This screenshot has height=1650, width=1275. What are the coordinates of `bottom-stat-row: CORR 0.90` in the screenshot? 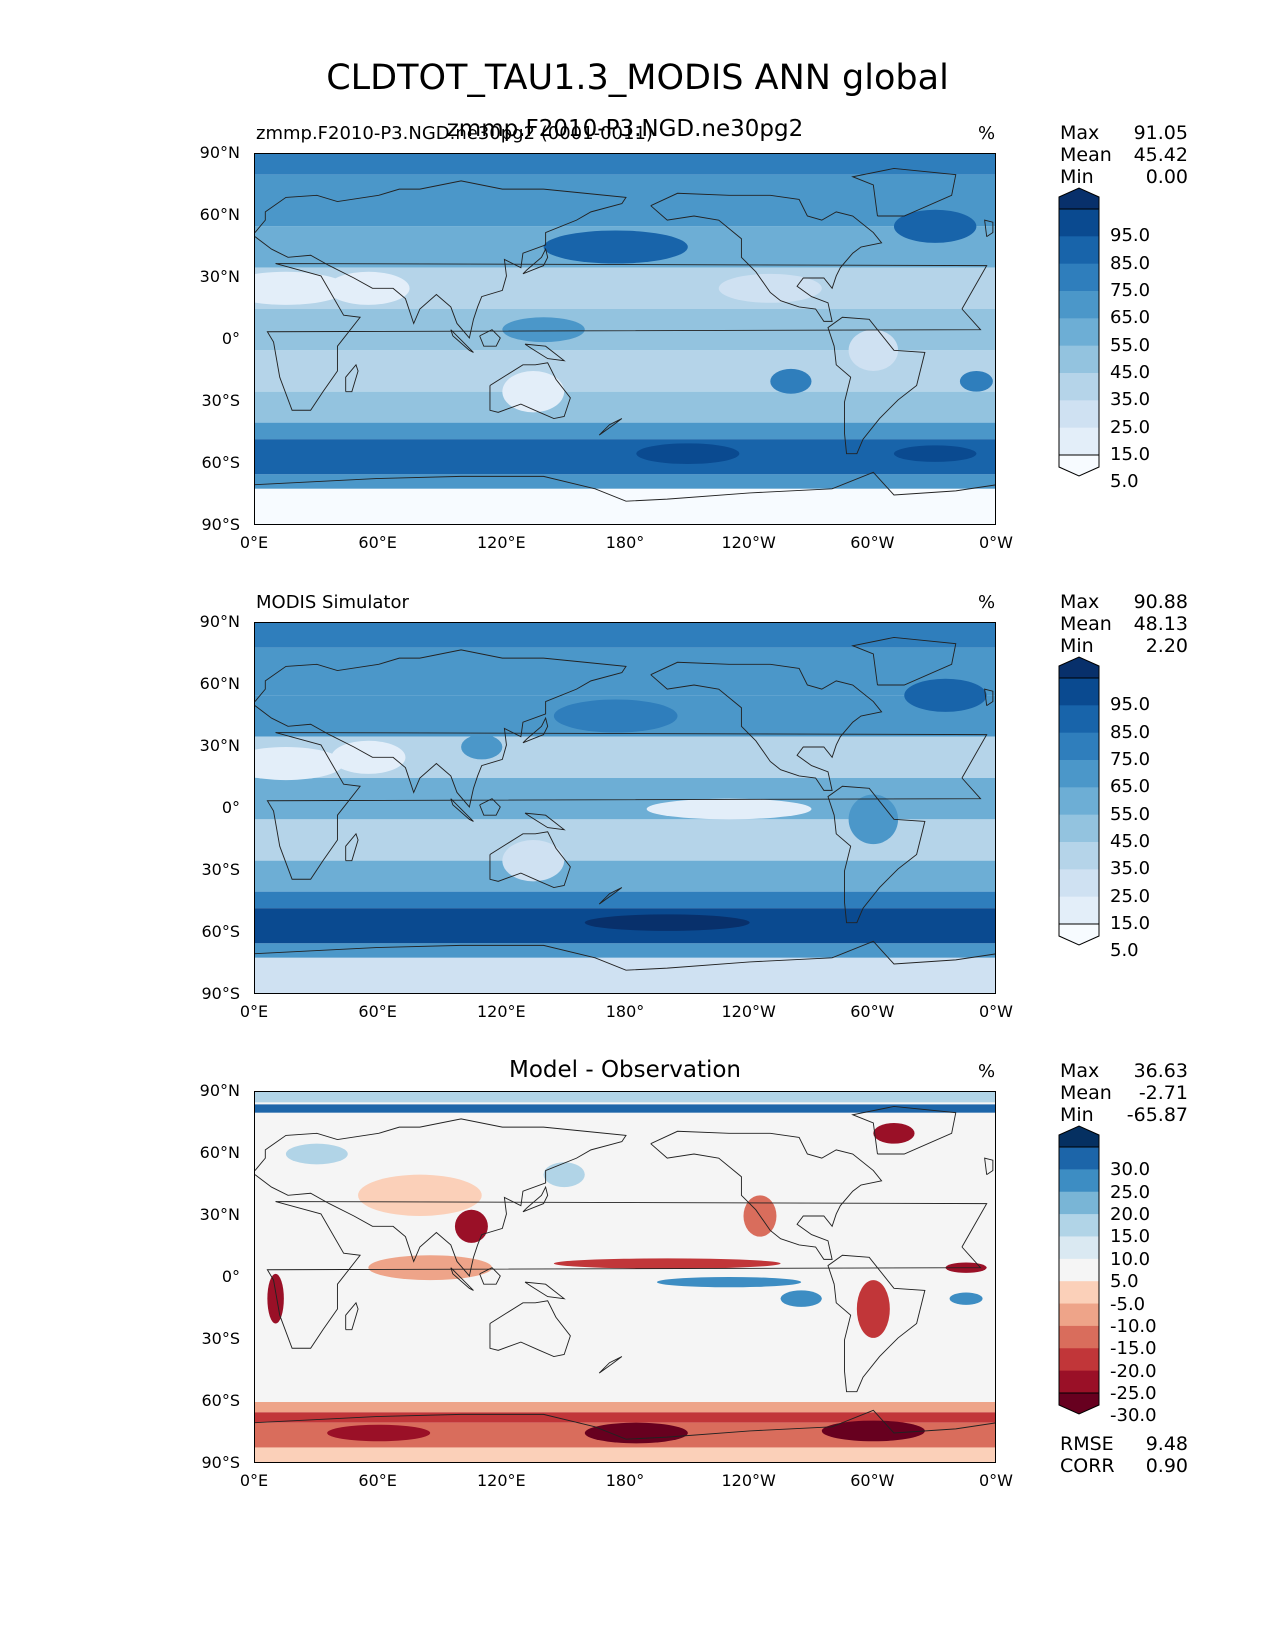 It's located at (1124, 1466).